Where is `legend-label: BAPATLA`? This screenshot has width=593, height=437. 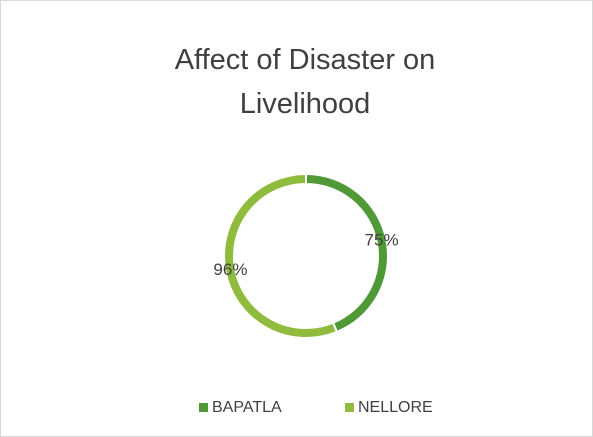 legend-label: BAPATLA is located at coordinates (247, 407).